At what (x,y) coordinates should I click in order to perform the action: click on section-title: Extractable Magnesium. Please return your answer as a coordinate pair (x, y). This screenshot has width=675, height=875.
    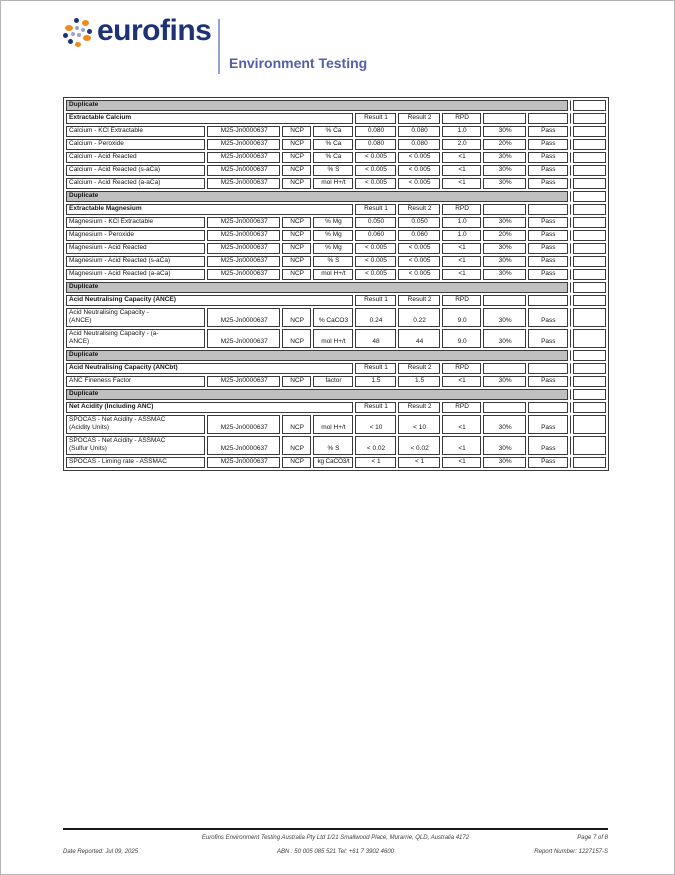
    Looking at the image, I should click on (209, 209).